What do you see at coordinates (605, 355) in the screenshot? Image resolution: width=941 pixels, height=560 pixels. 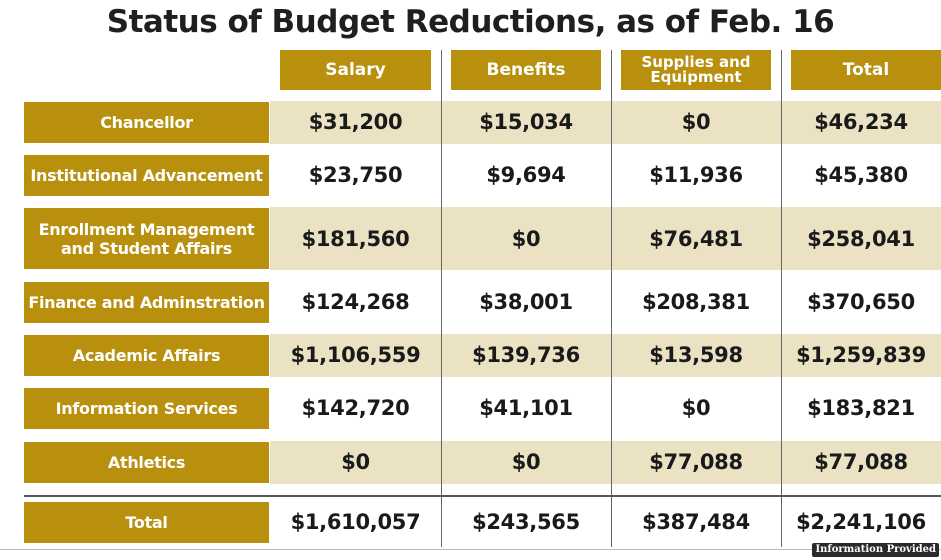 I see `row-band-academic-affairs` at bounding box center [605, 355].